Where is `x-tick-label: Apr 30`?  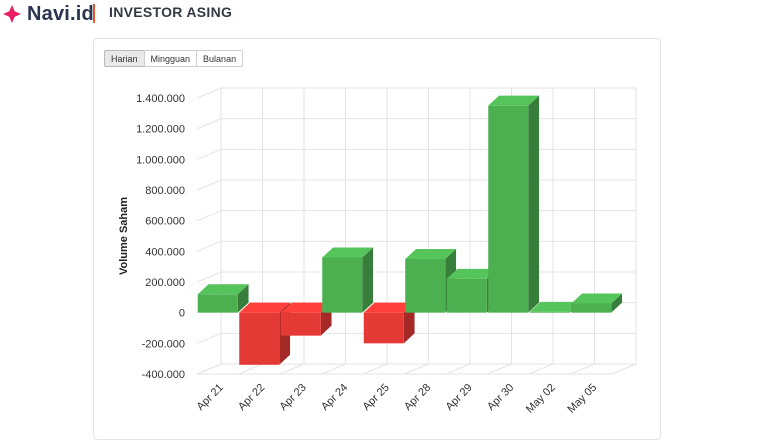
x-tick-label: Apr 30 is located at coordinates (500, 397).